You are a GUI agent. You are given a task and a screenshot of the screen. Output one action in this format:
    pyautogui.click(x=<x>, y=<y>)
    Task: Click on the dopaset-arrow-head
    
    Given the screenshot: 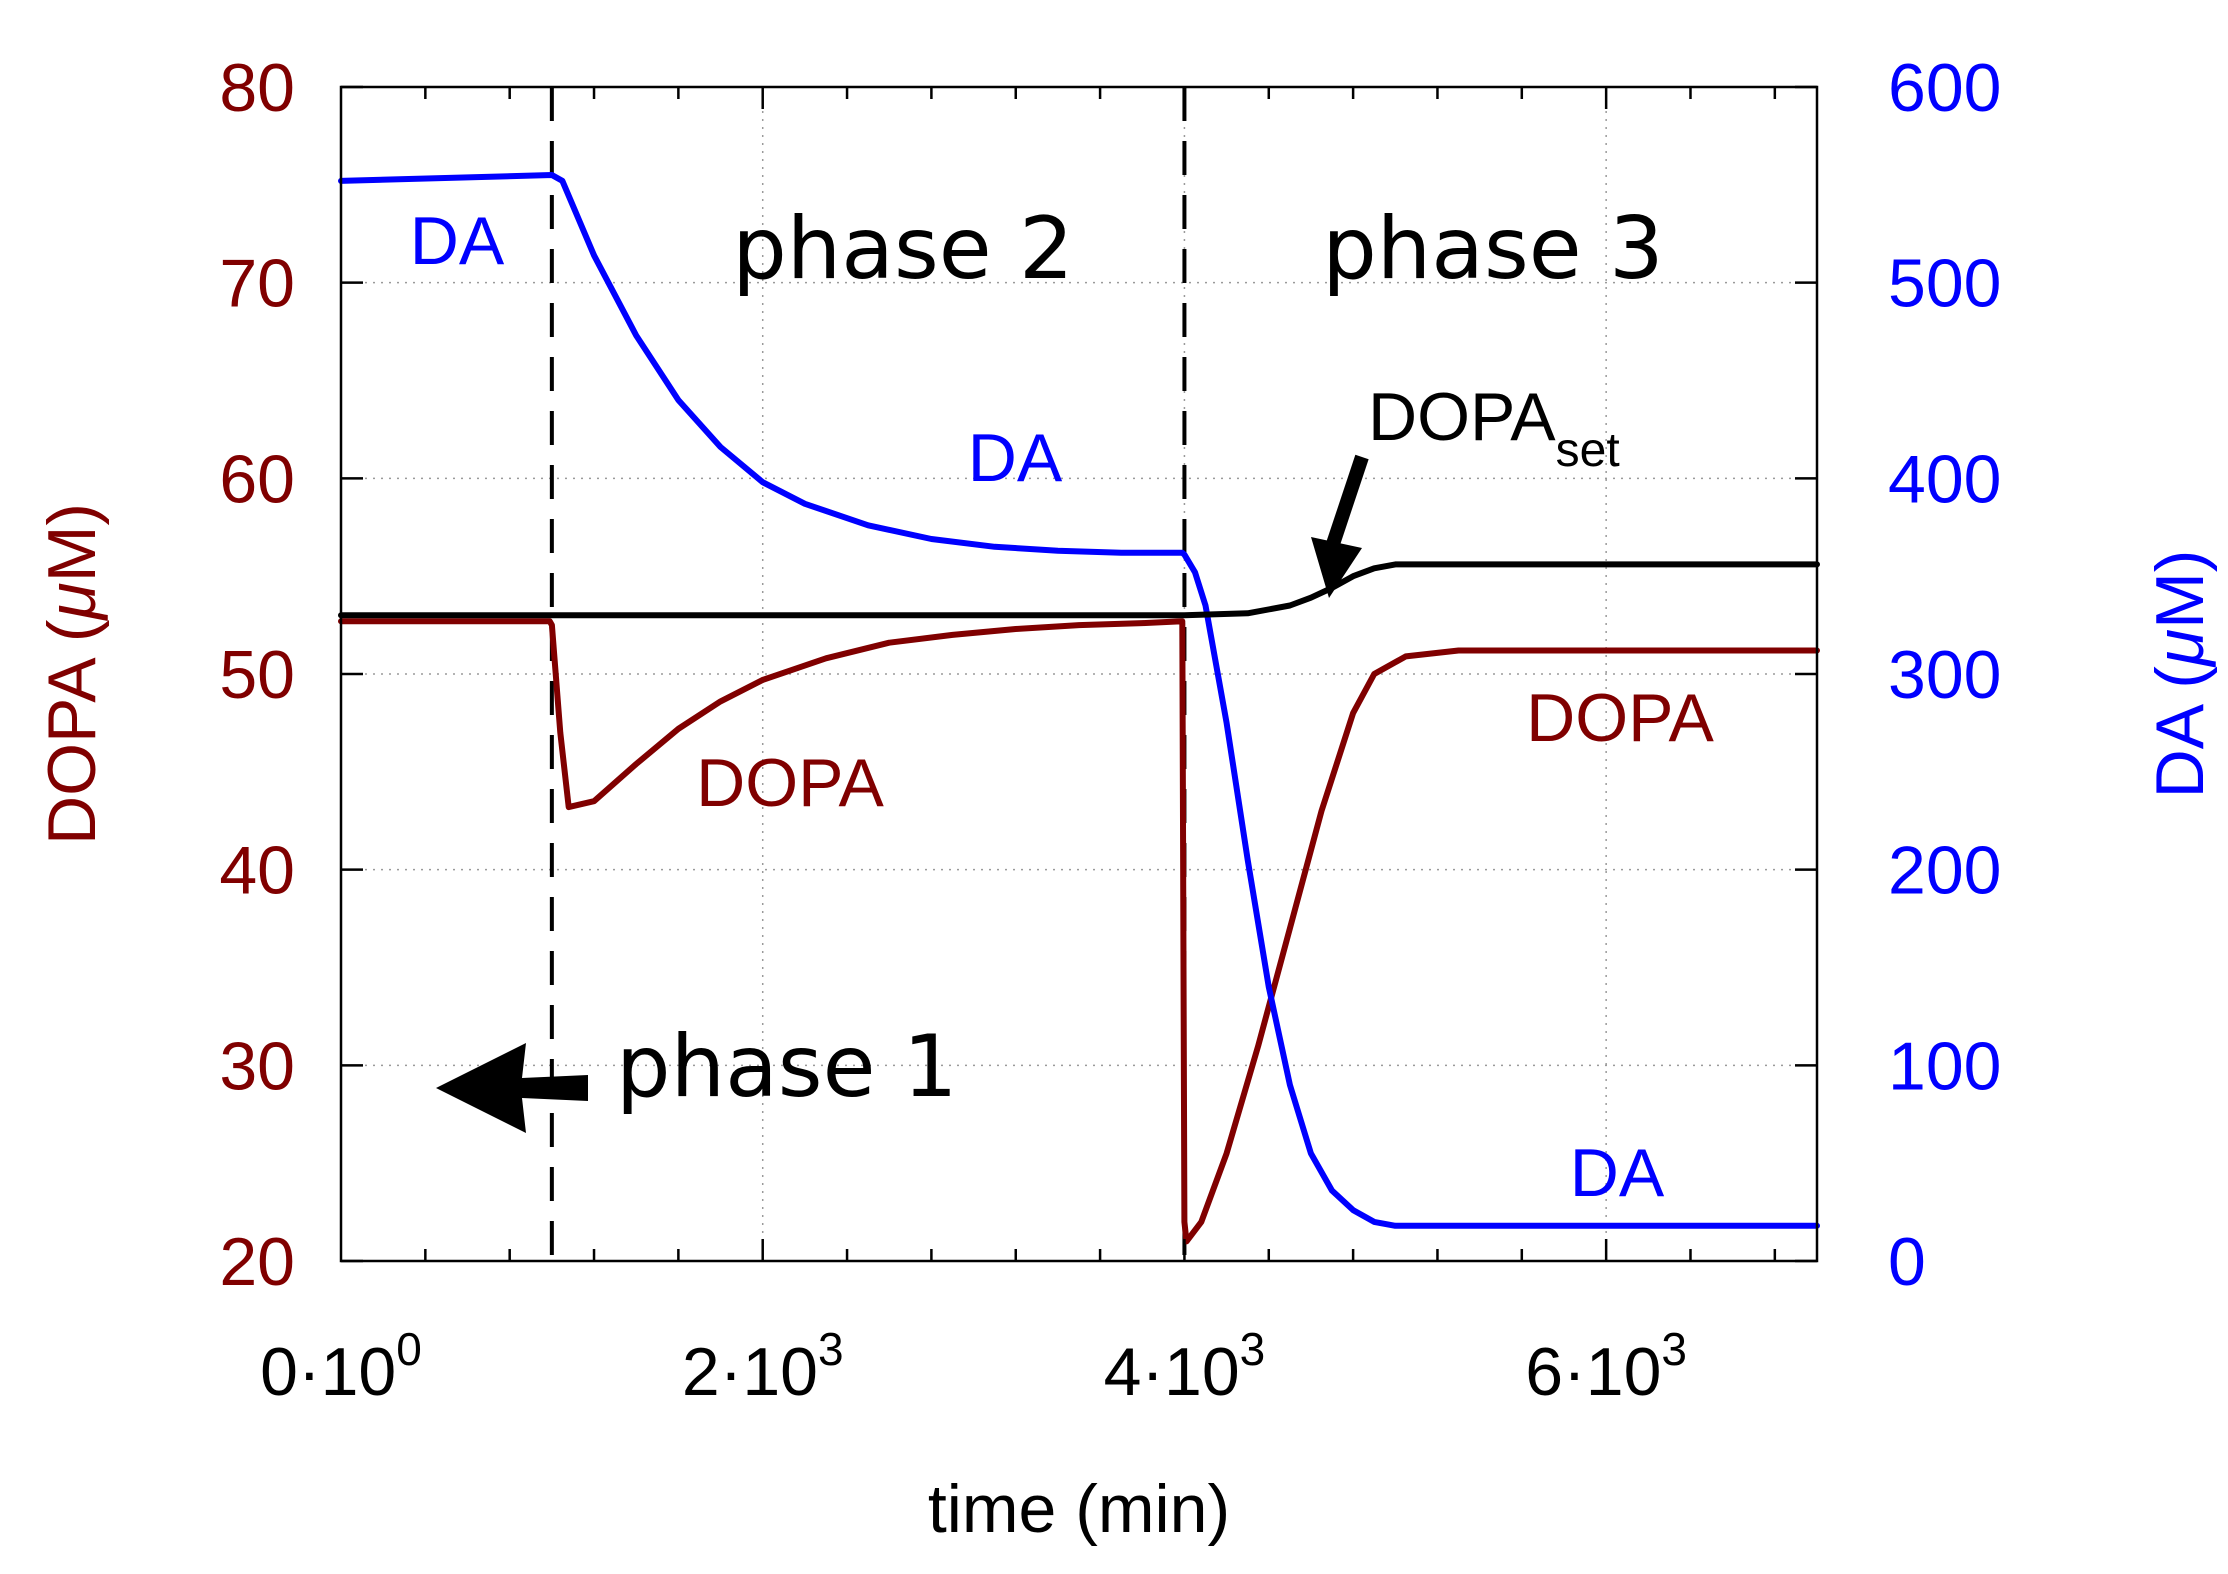 What is the action you would take?
    pyautogui.click(x=1336, y=567)
    